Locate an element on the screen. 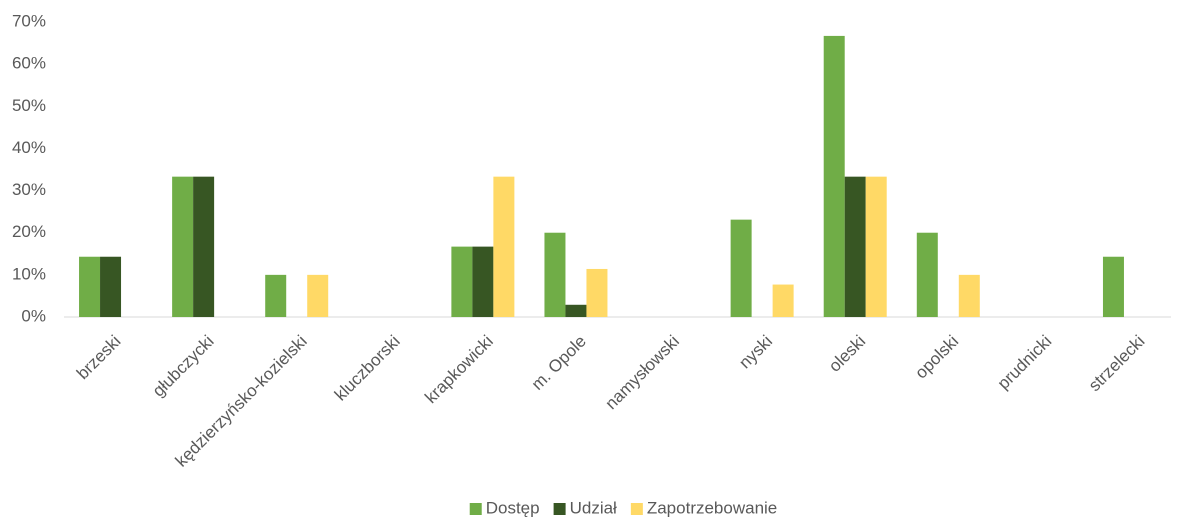 This screenshot has width=1181, height=520. legend-label: Zapotrzebowanie is located at coordinates (712, 507).